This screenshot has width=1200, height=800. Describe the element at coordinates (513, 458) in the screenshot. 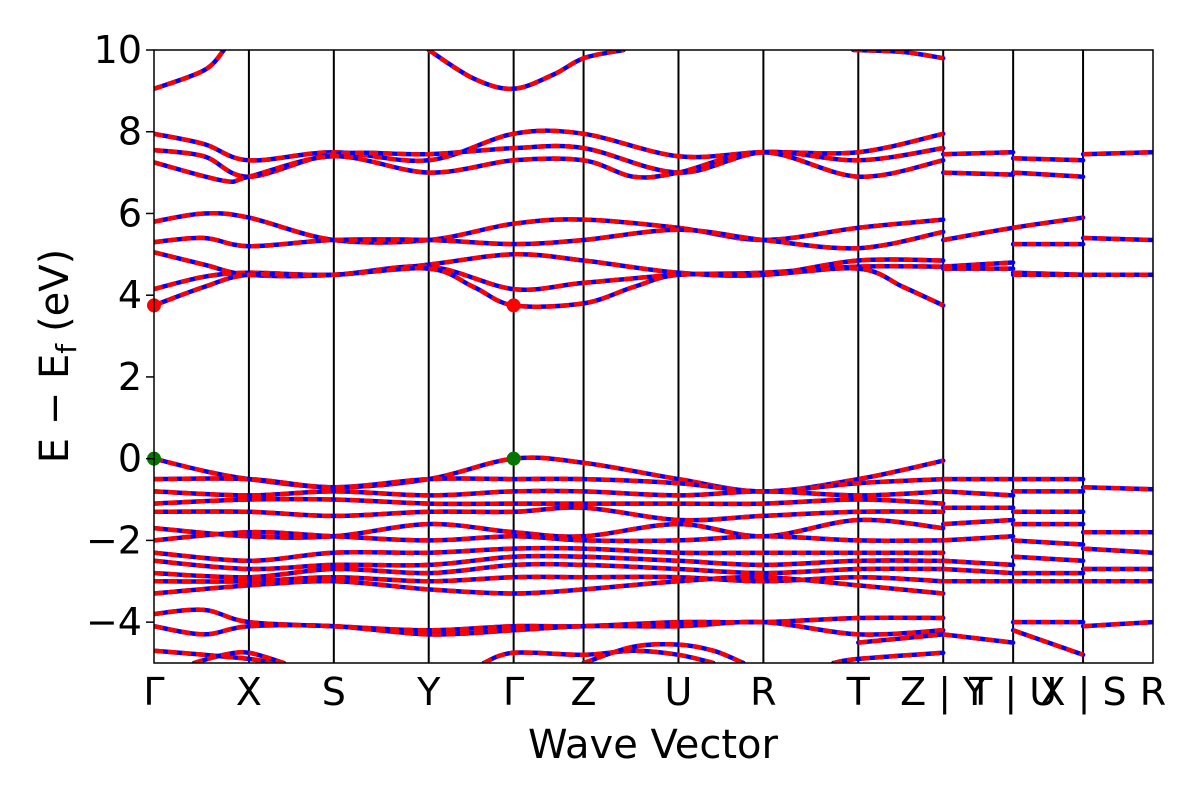

I see `vbm-marker` at that location.